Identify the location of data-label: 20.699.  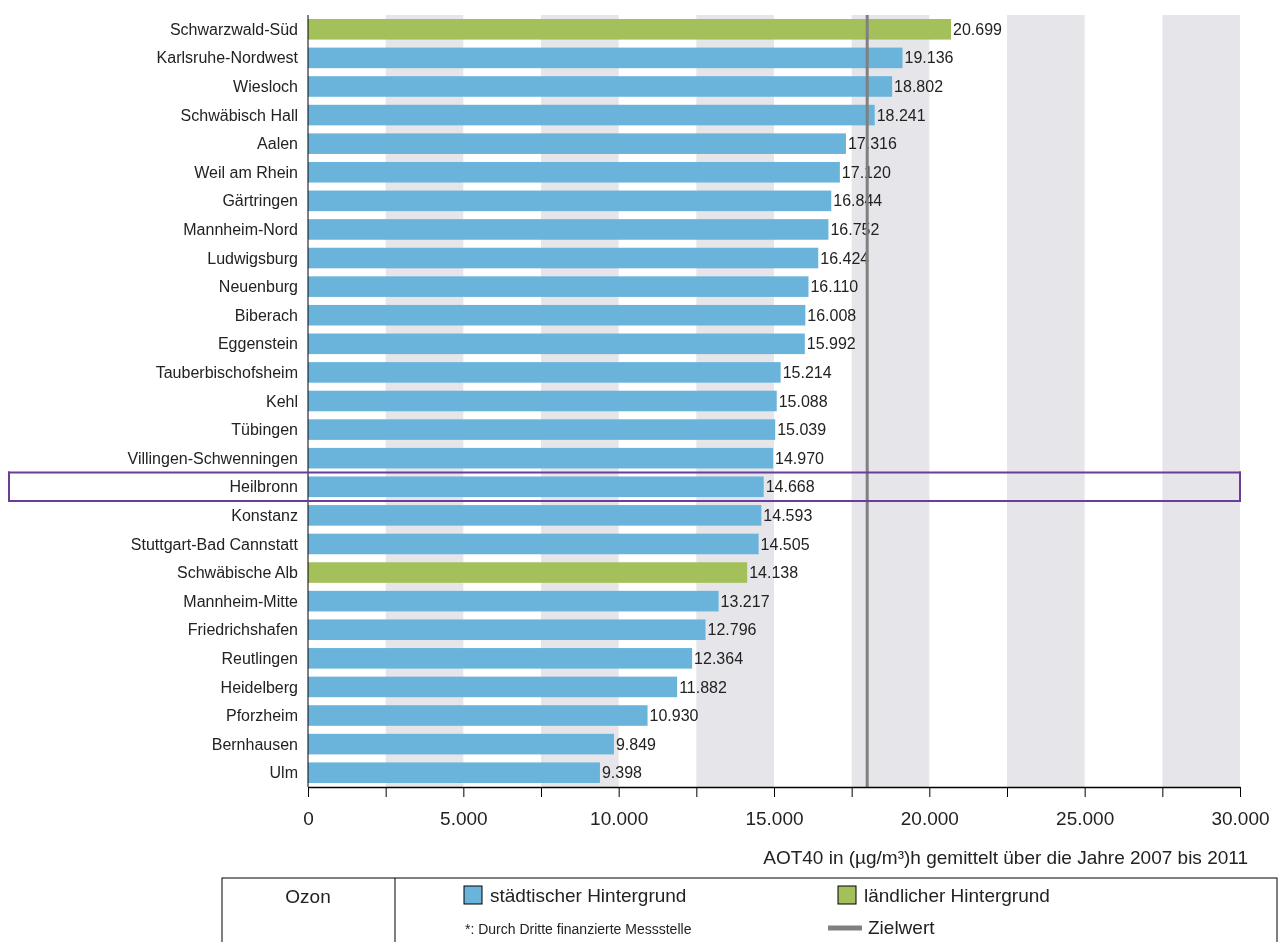
(978, 29).